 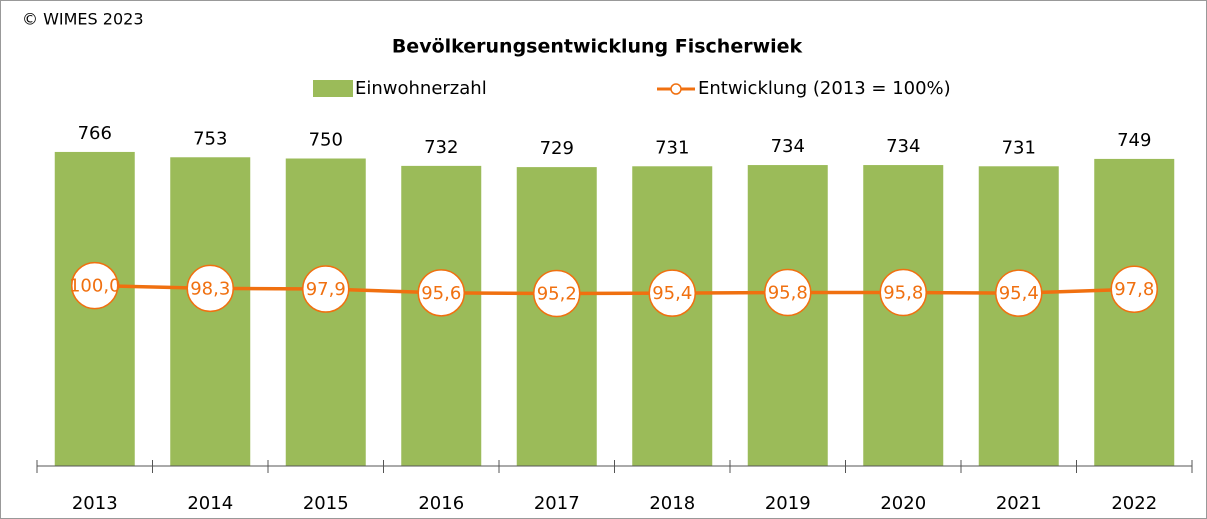 What do you see at coordinates (1134, 503) in the screenshot?
I see `x-tick-label: 2022` at bounding box center [1134, 503].